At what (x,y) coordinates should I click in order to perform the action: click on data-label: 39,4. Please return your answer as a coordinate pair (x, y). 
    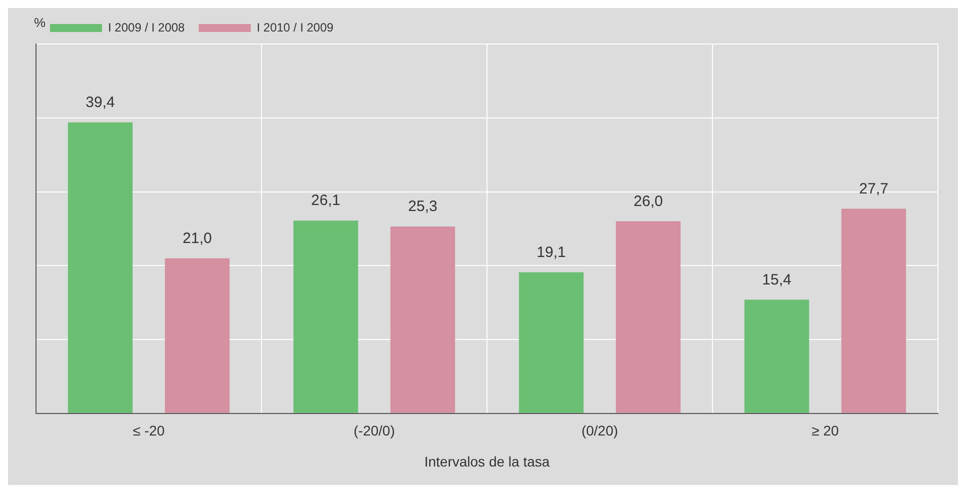
    Looking at the image, I should click on (100, 102).